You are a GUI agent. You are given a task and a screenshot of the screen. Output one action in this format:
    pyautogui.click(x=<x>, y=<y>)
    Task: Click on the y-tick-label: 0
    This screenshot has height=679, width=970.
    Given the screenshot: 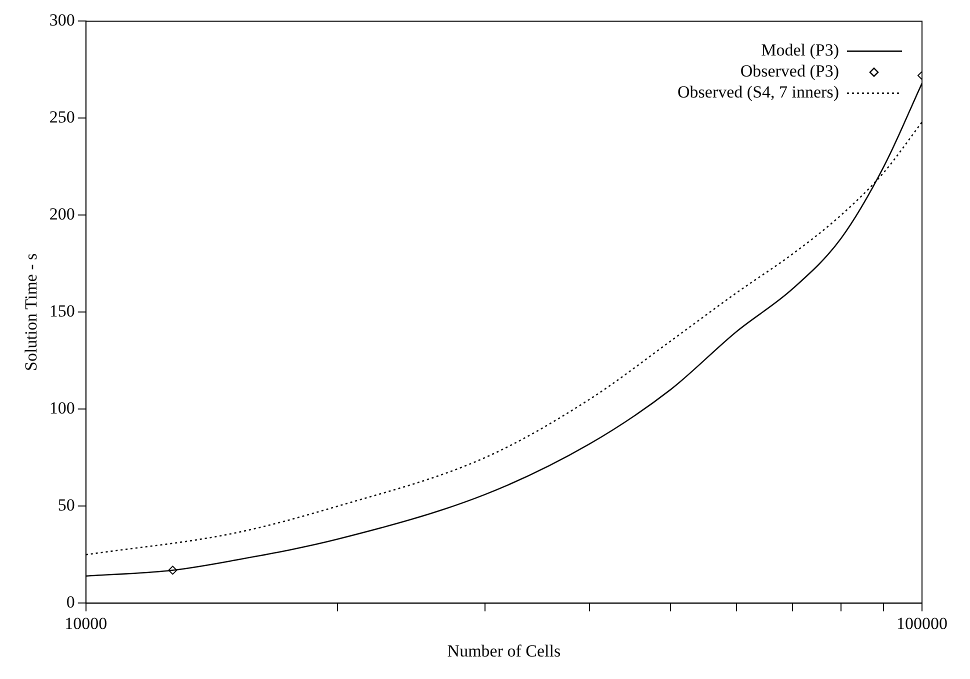 What is the action you would take?
    pyautogui.click(x=70, y=602)
    